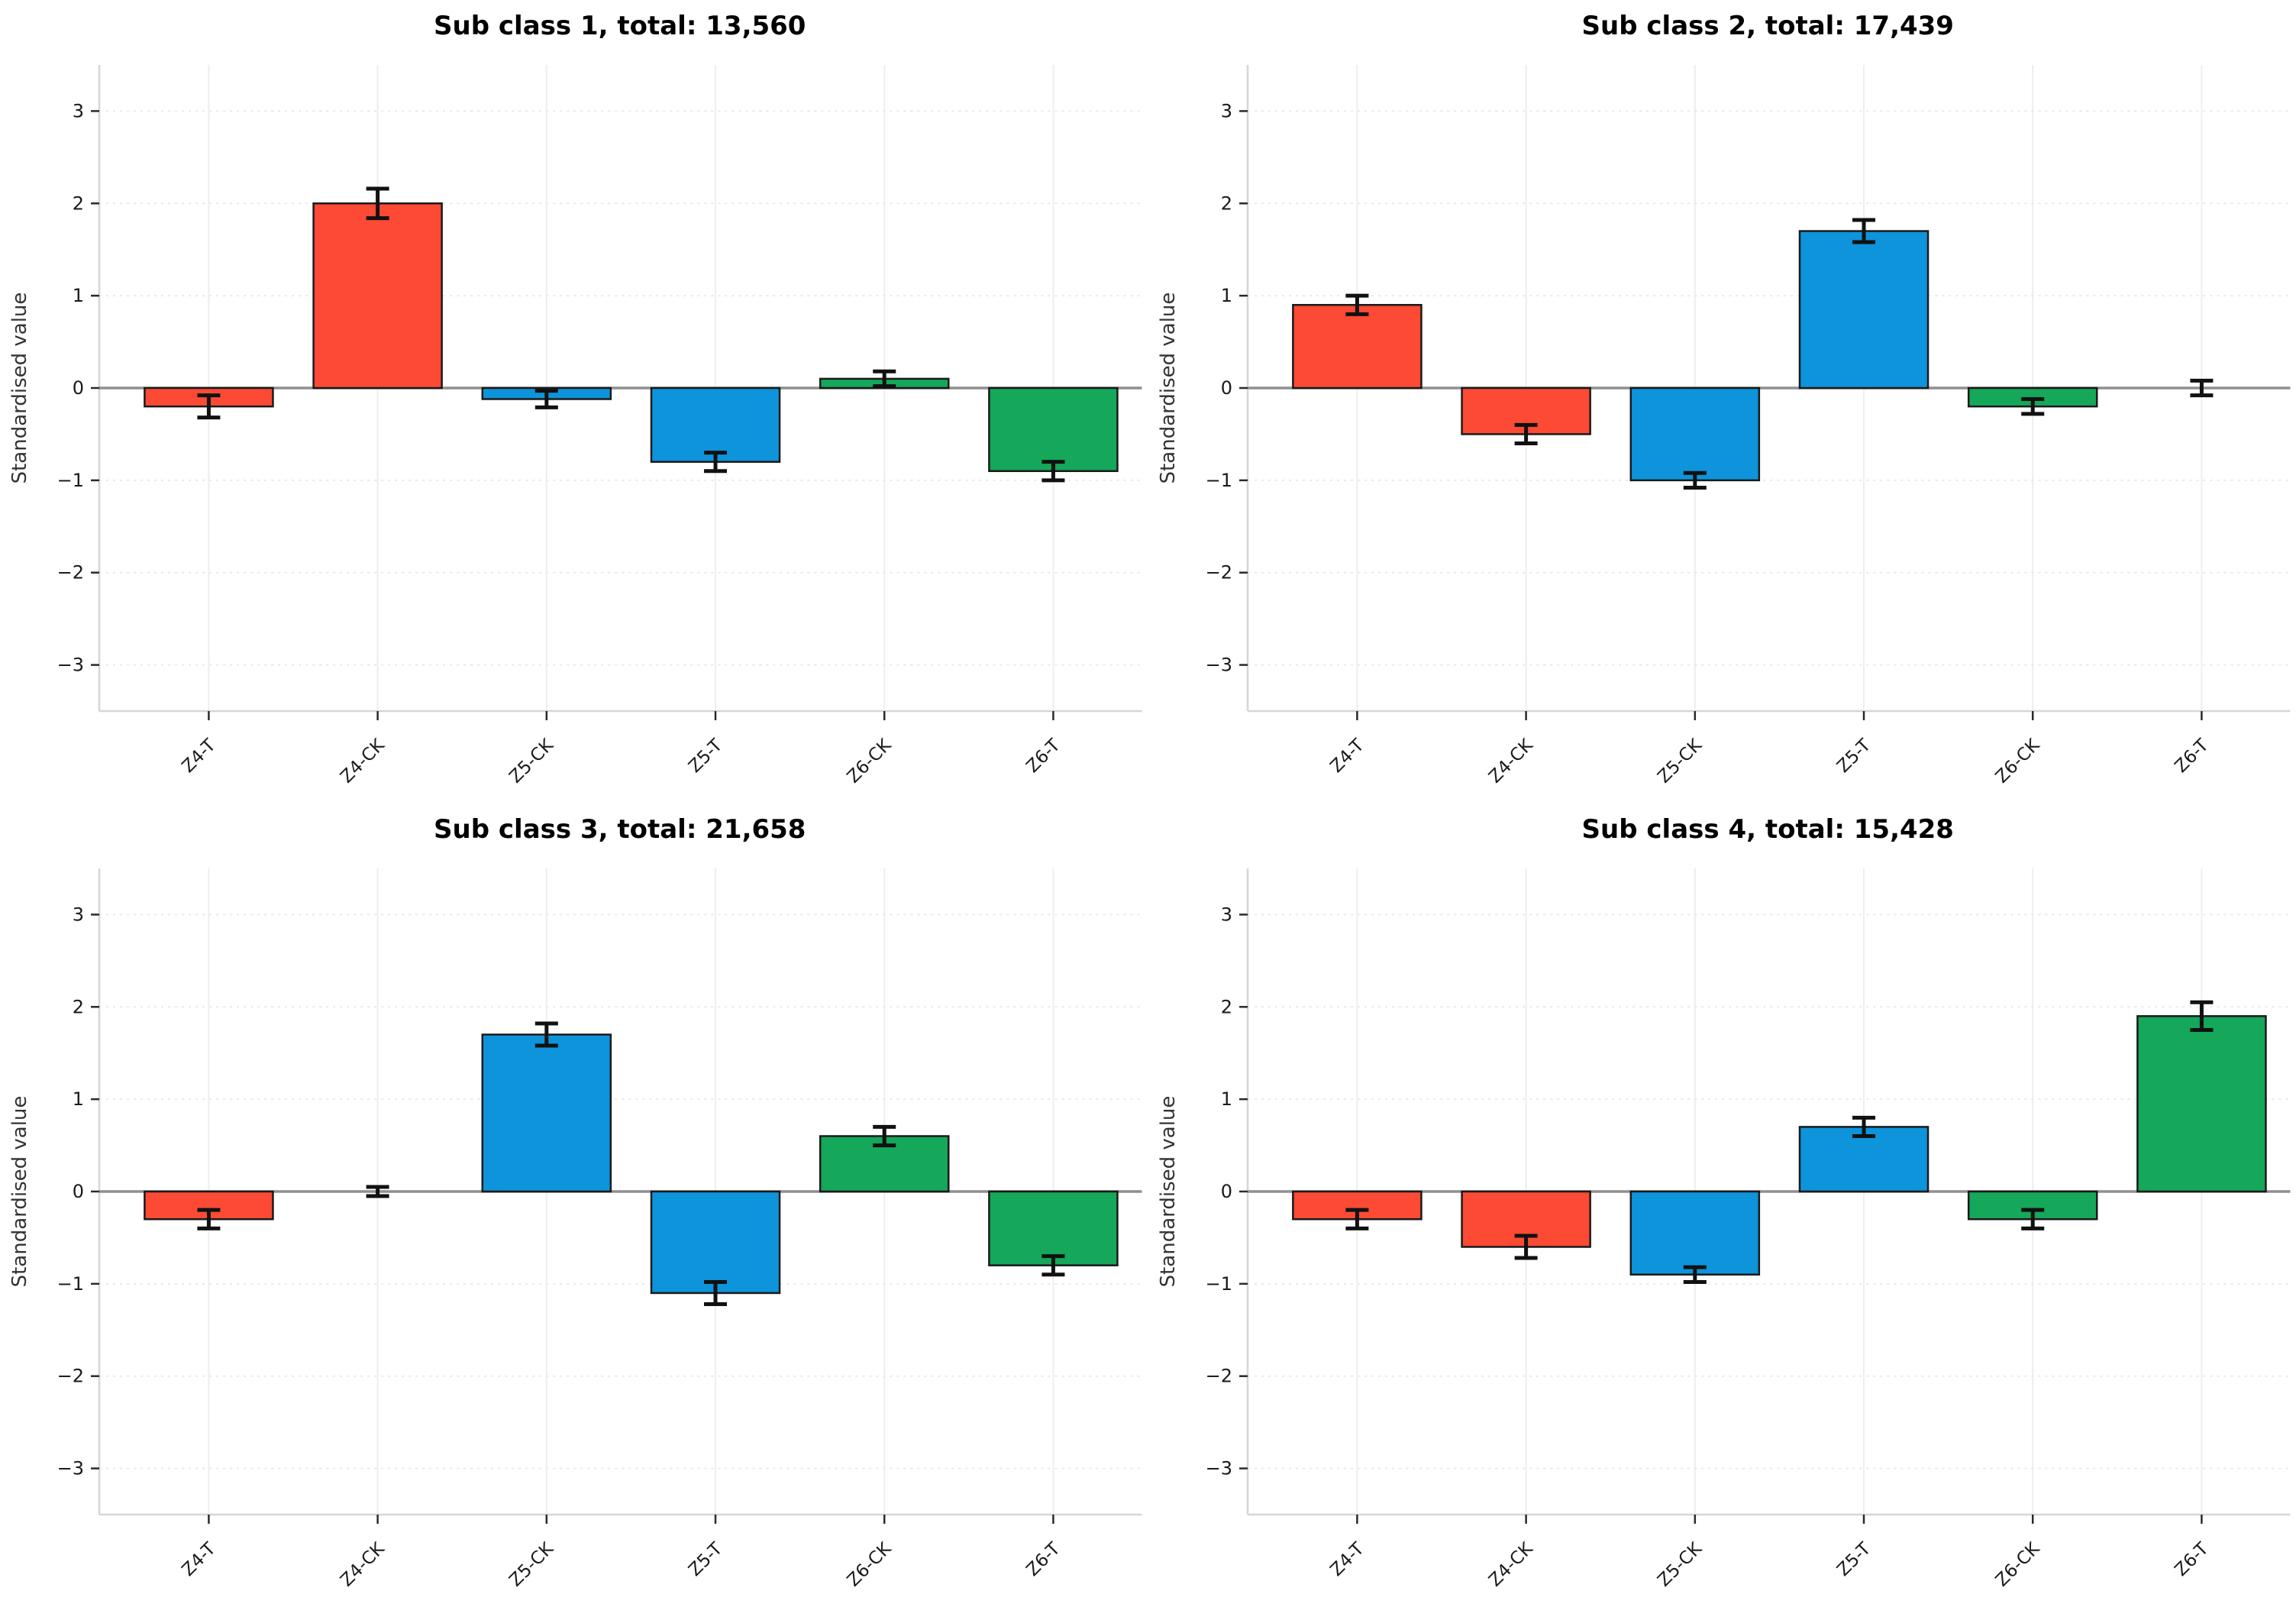 Image resolution: width=2296 pixels, height=1607 pixels. What do you see at coordinates (620, 26) in the screenshot?
I see `subplot-1-title: Sub class 1, total: 13,560` at bounding box center [620, 26].